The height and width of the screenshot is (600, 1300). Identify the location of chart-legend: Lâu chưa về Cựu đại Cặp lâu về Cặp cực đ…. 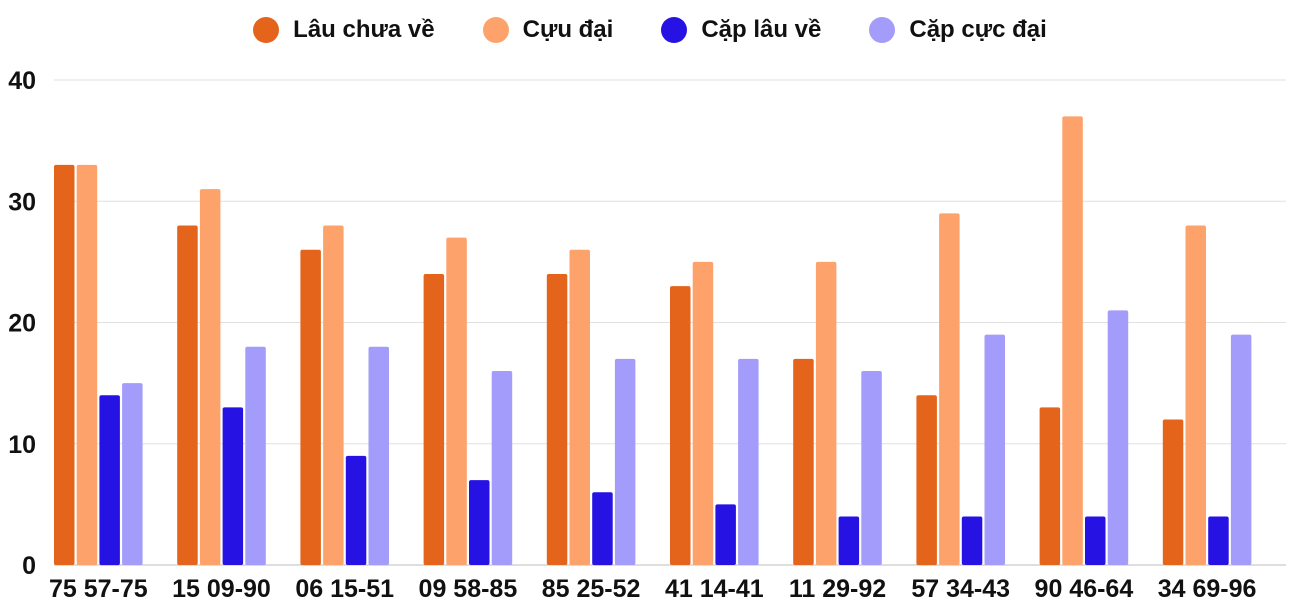
(650, 30).